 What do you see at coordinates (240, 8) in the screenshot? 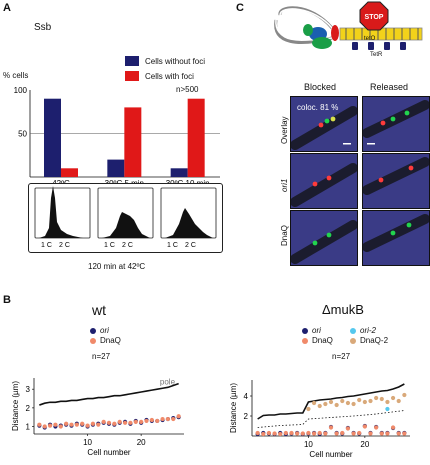
I see `panel-c-letter: C` at bounding box center [240, 8].